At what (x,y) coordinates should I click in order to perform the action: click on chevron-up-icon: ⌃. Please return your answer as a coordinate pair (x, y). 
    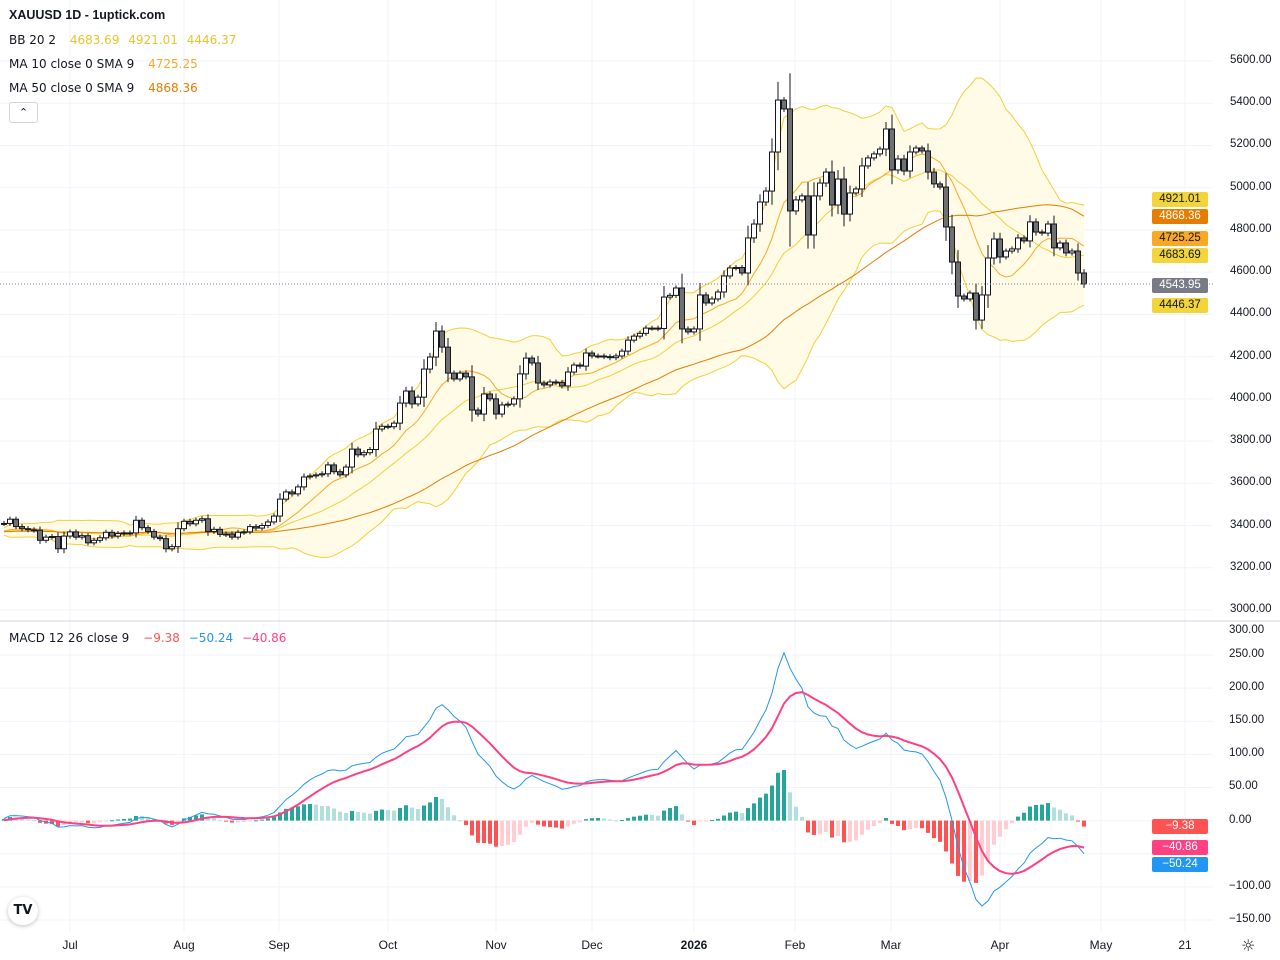
    Looking at the image, I should click on (23, 112).